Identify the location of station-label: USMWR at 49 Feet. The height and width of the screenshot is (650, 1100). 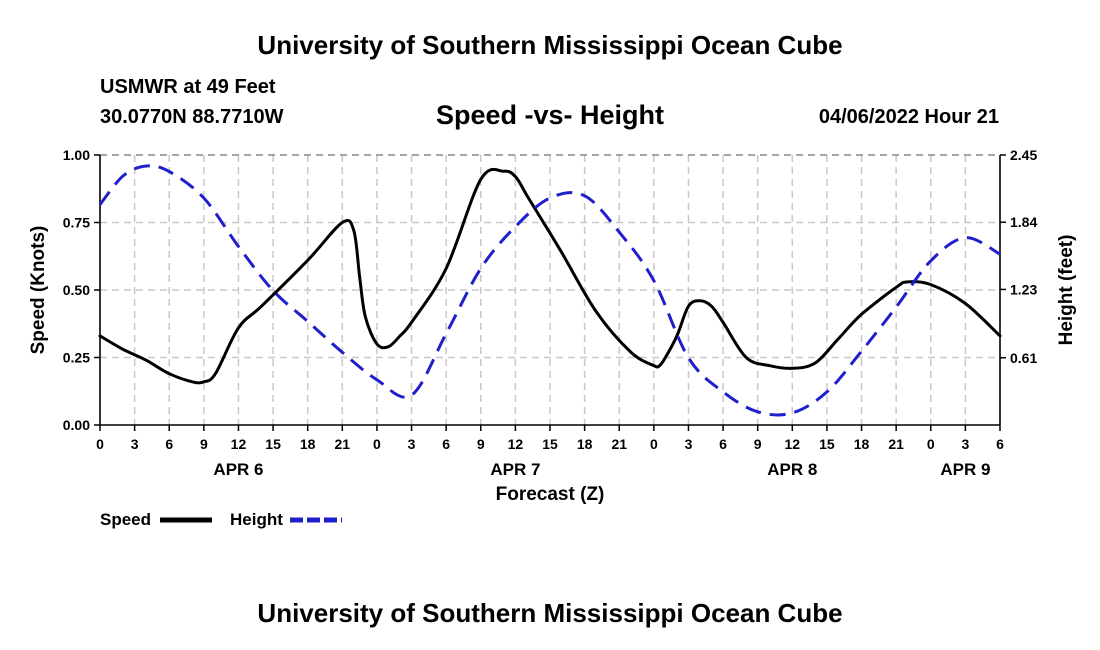
(188, 87).